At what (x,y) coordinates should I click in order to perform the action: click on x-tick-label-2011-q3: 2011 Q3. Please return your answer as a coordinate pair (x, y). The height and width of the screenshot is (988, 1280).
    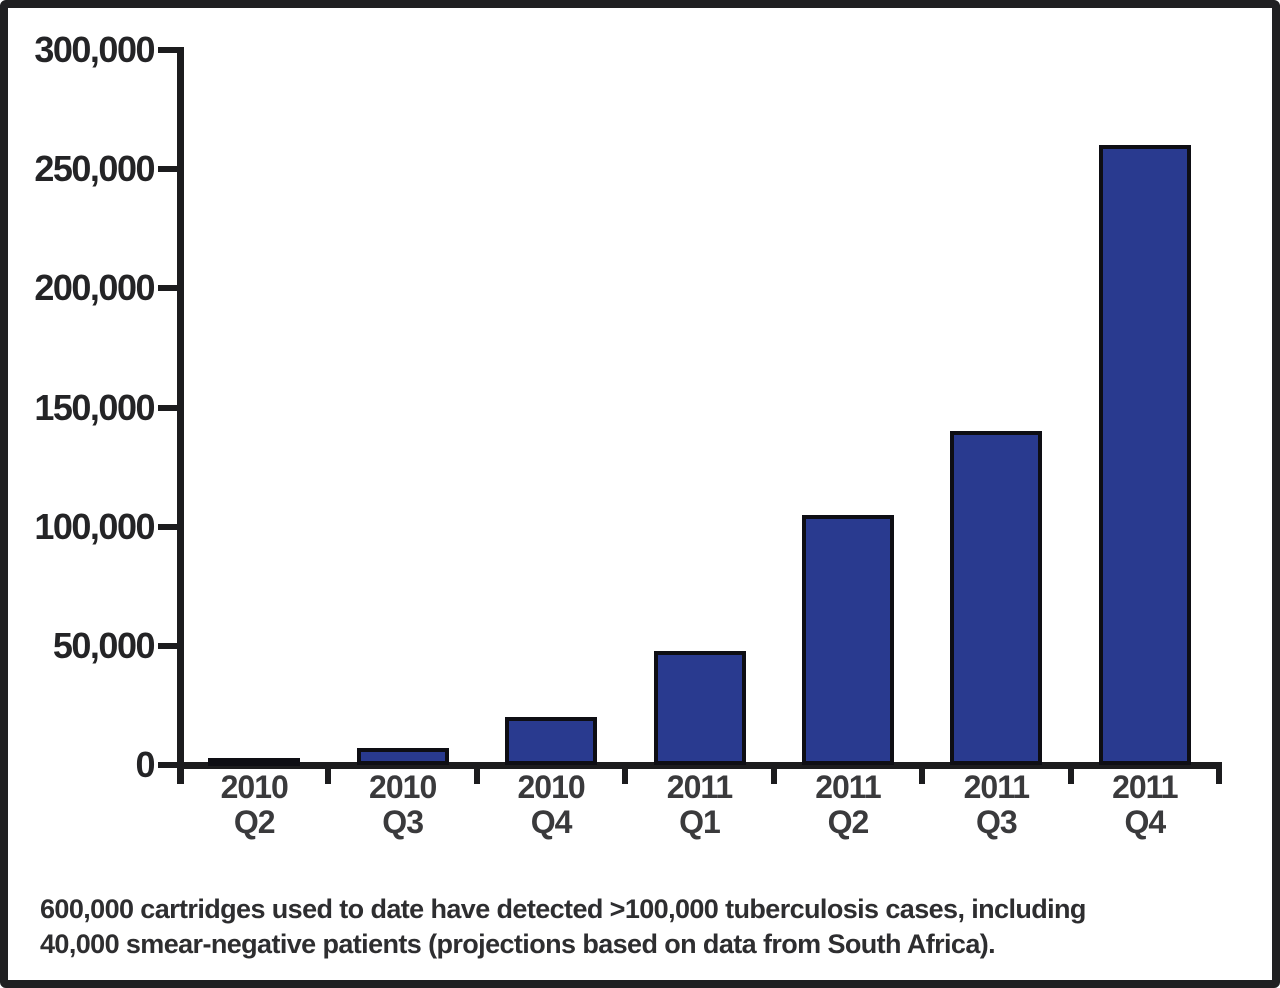
    Looking at the image, I should click on (996, 805).